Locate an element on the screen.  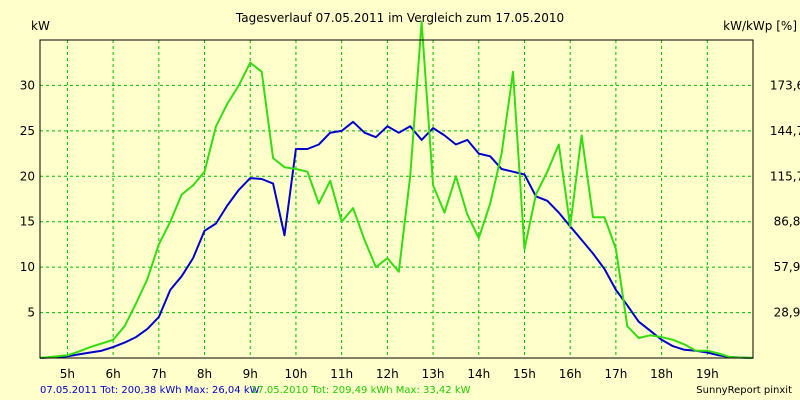
y-right-tick-label: 86,8 is located at coordinates (787, 222).